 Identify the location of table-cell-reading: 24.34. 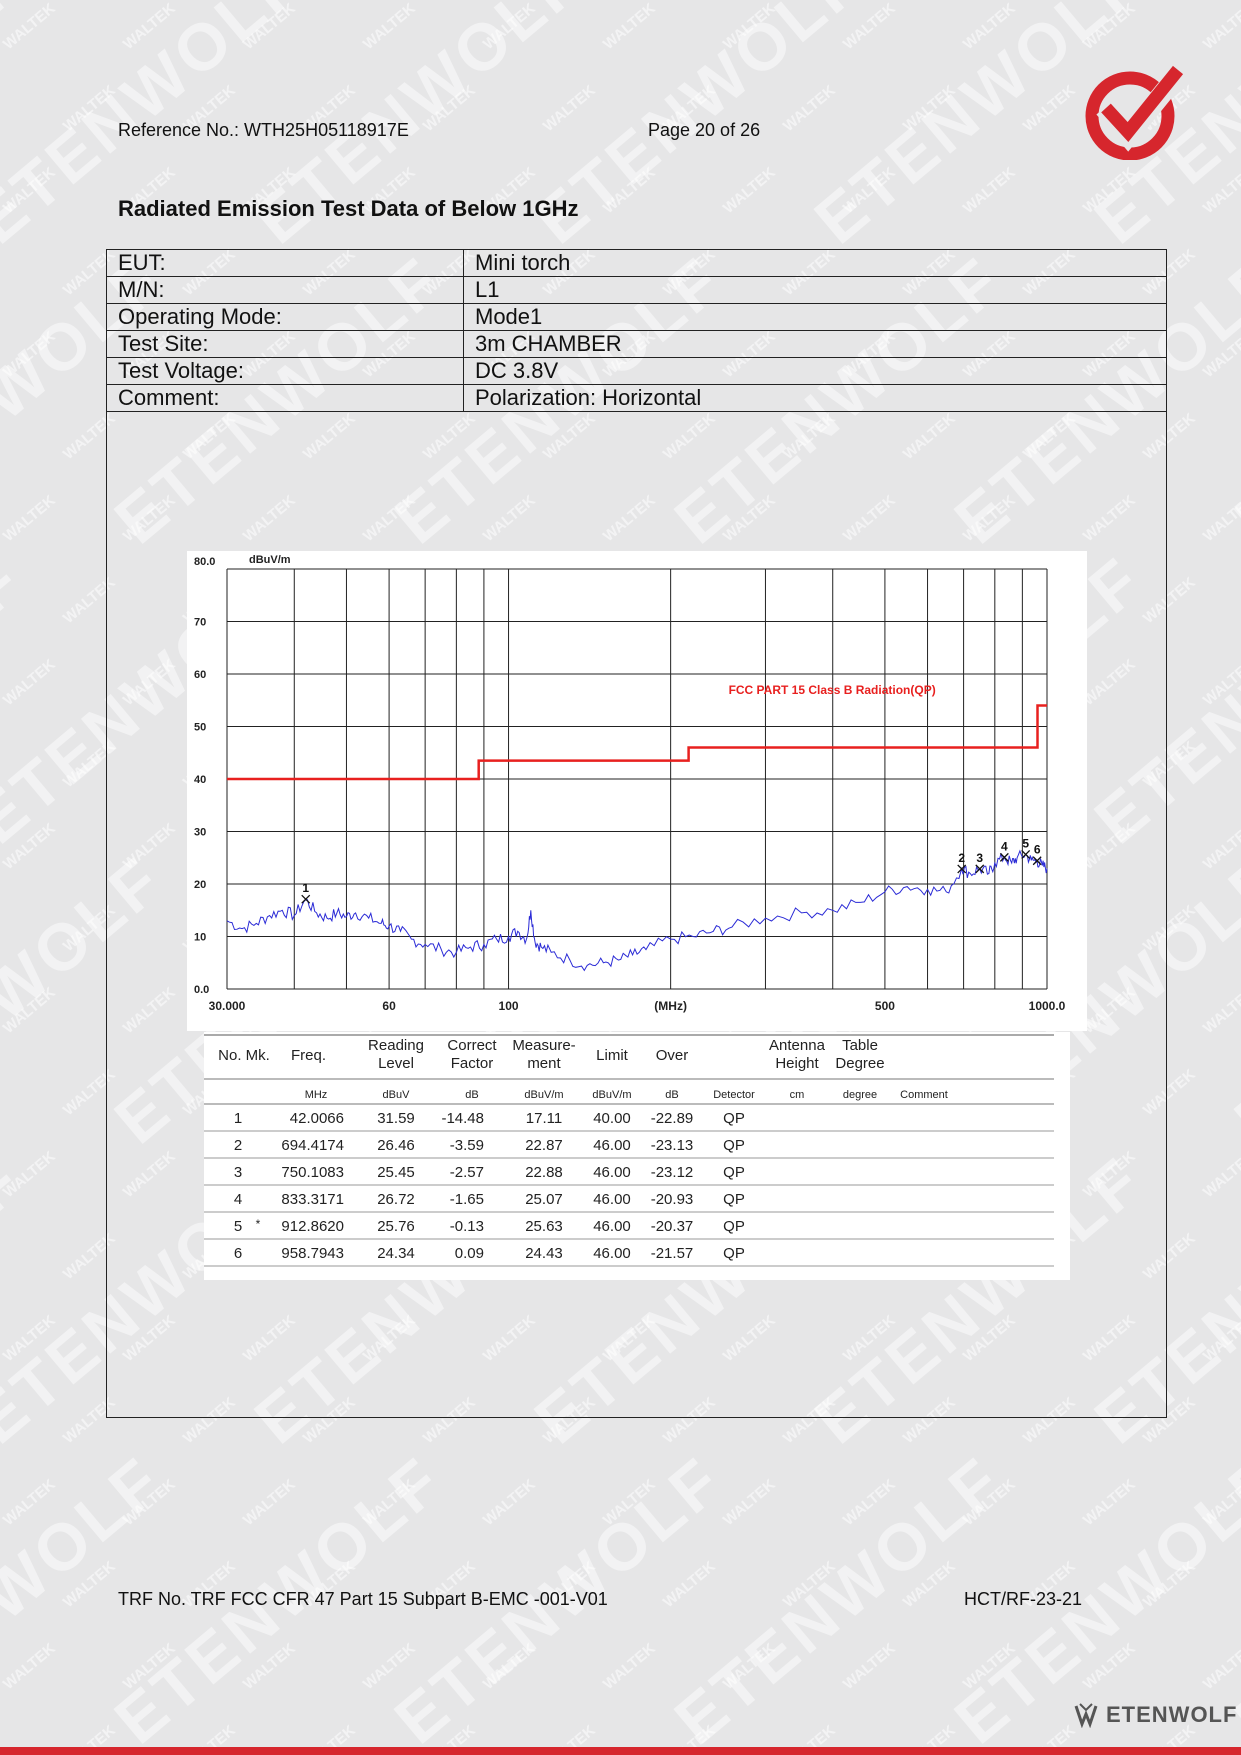
(396, 1253).